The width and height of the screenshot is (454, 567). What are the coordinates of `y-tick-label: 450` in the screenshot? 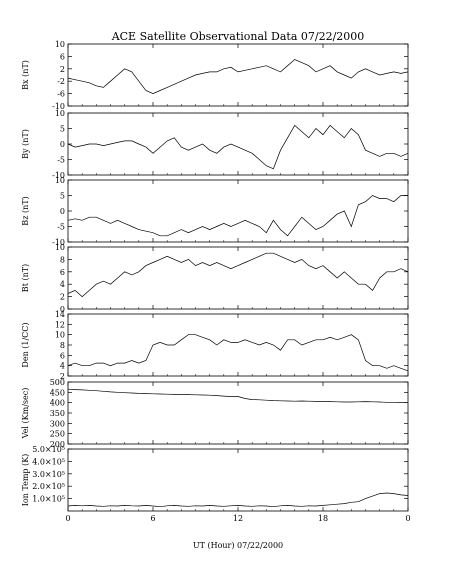 It's located at (57, 392).